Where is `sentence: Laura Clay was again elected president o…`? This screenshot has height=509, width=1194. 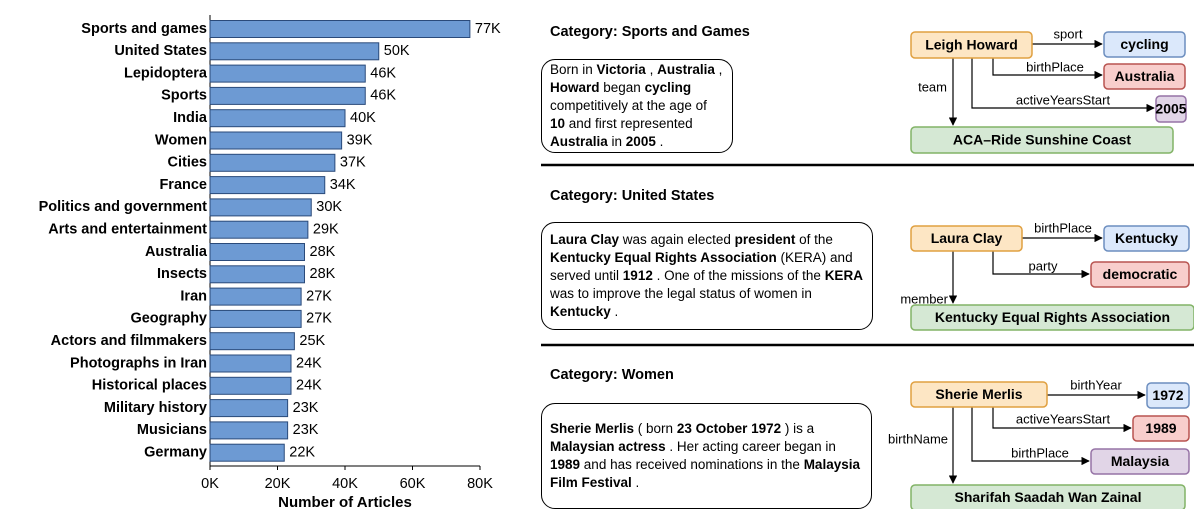 sentence: Laura Clay was again elected president o… is located at coordinates (707, 276).